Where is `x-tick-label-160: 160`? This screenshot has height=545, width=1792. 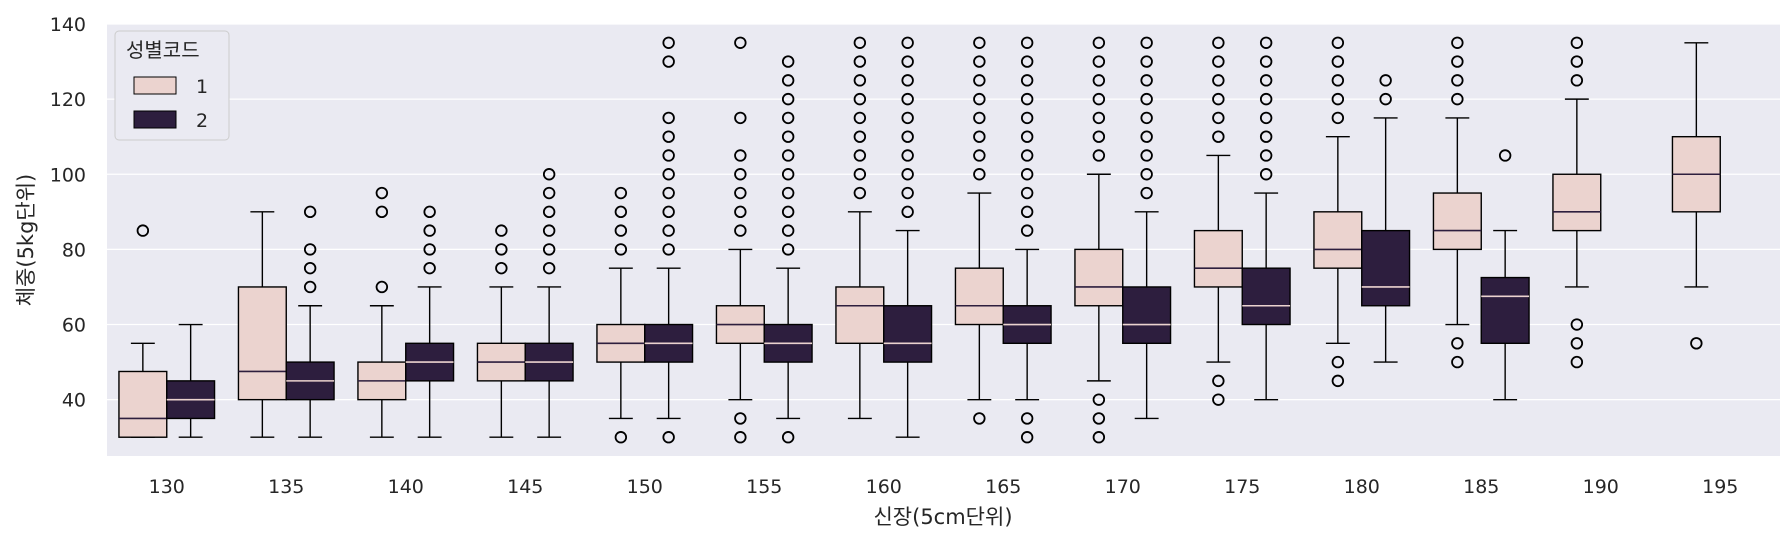
x-tick-label-160: 160 is located at coordinates (884, 487).